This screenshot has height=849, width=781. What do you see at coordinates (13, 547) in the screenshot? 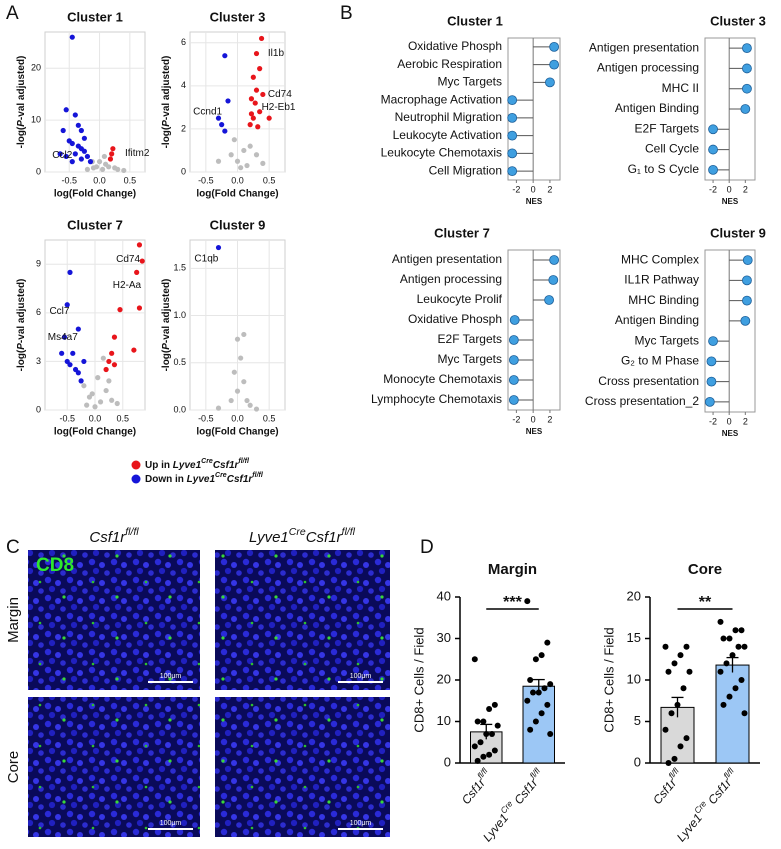
I see `panel-label: C` at bounding box center [13, 547].